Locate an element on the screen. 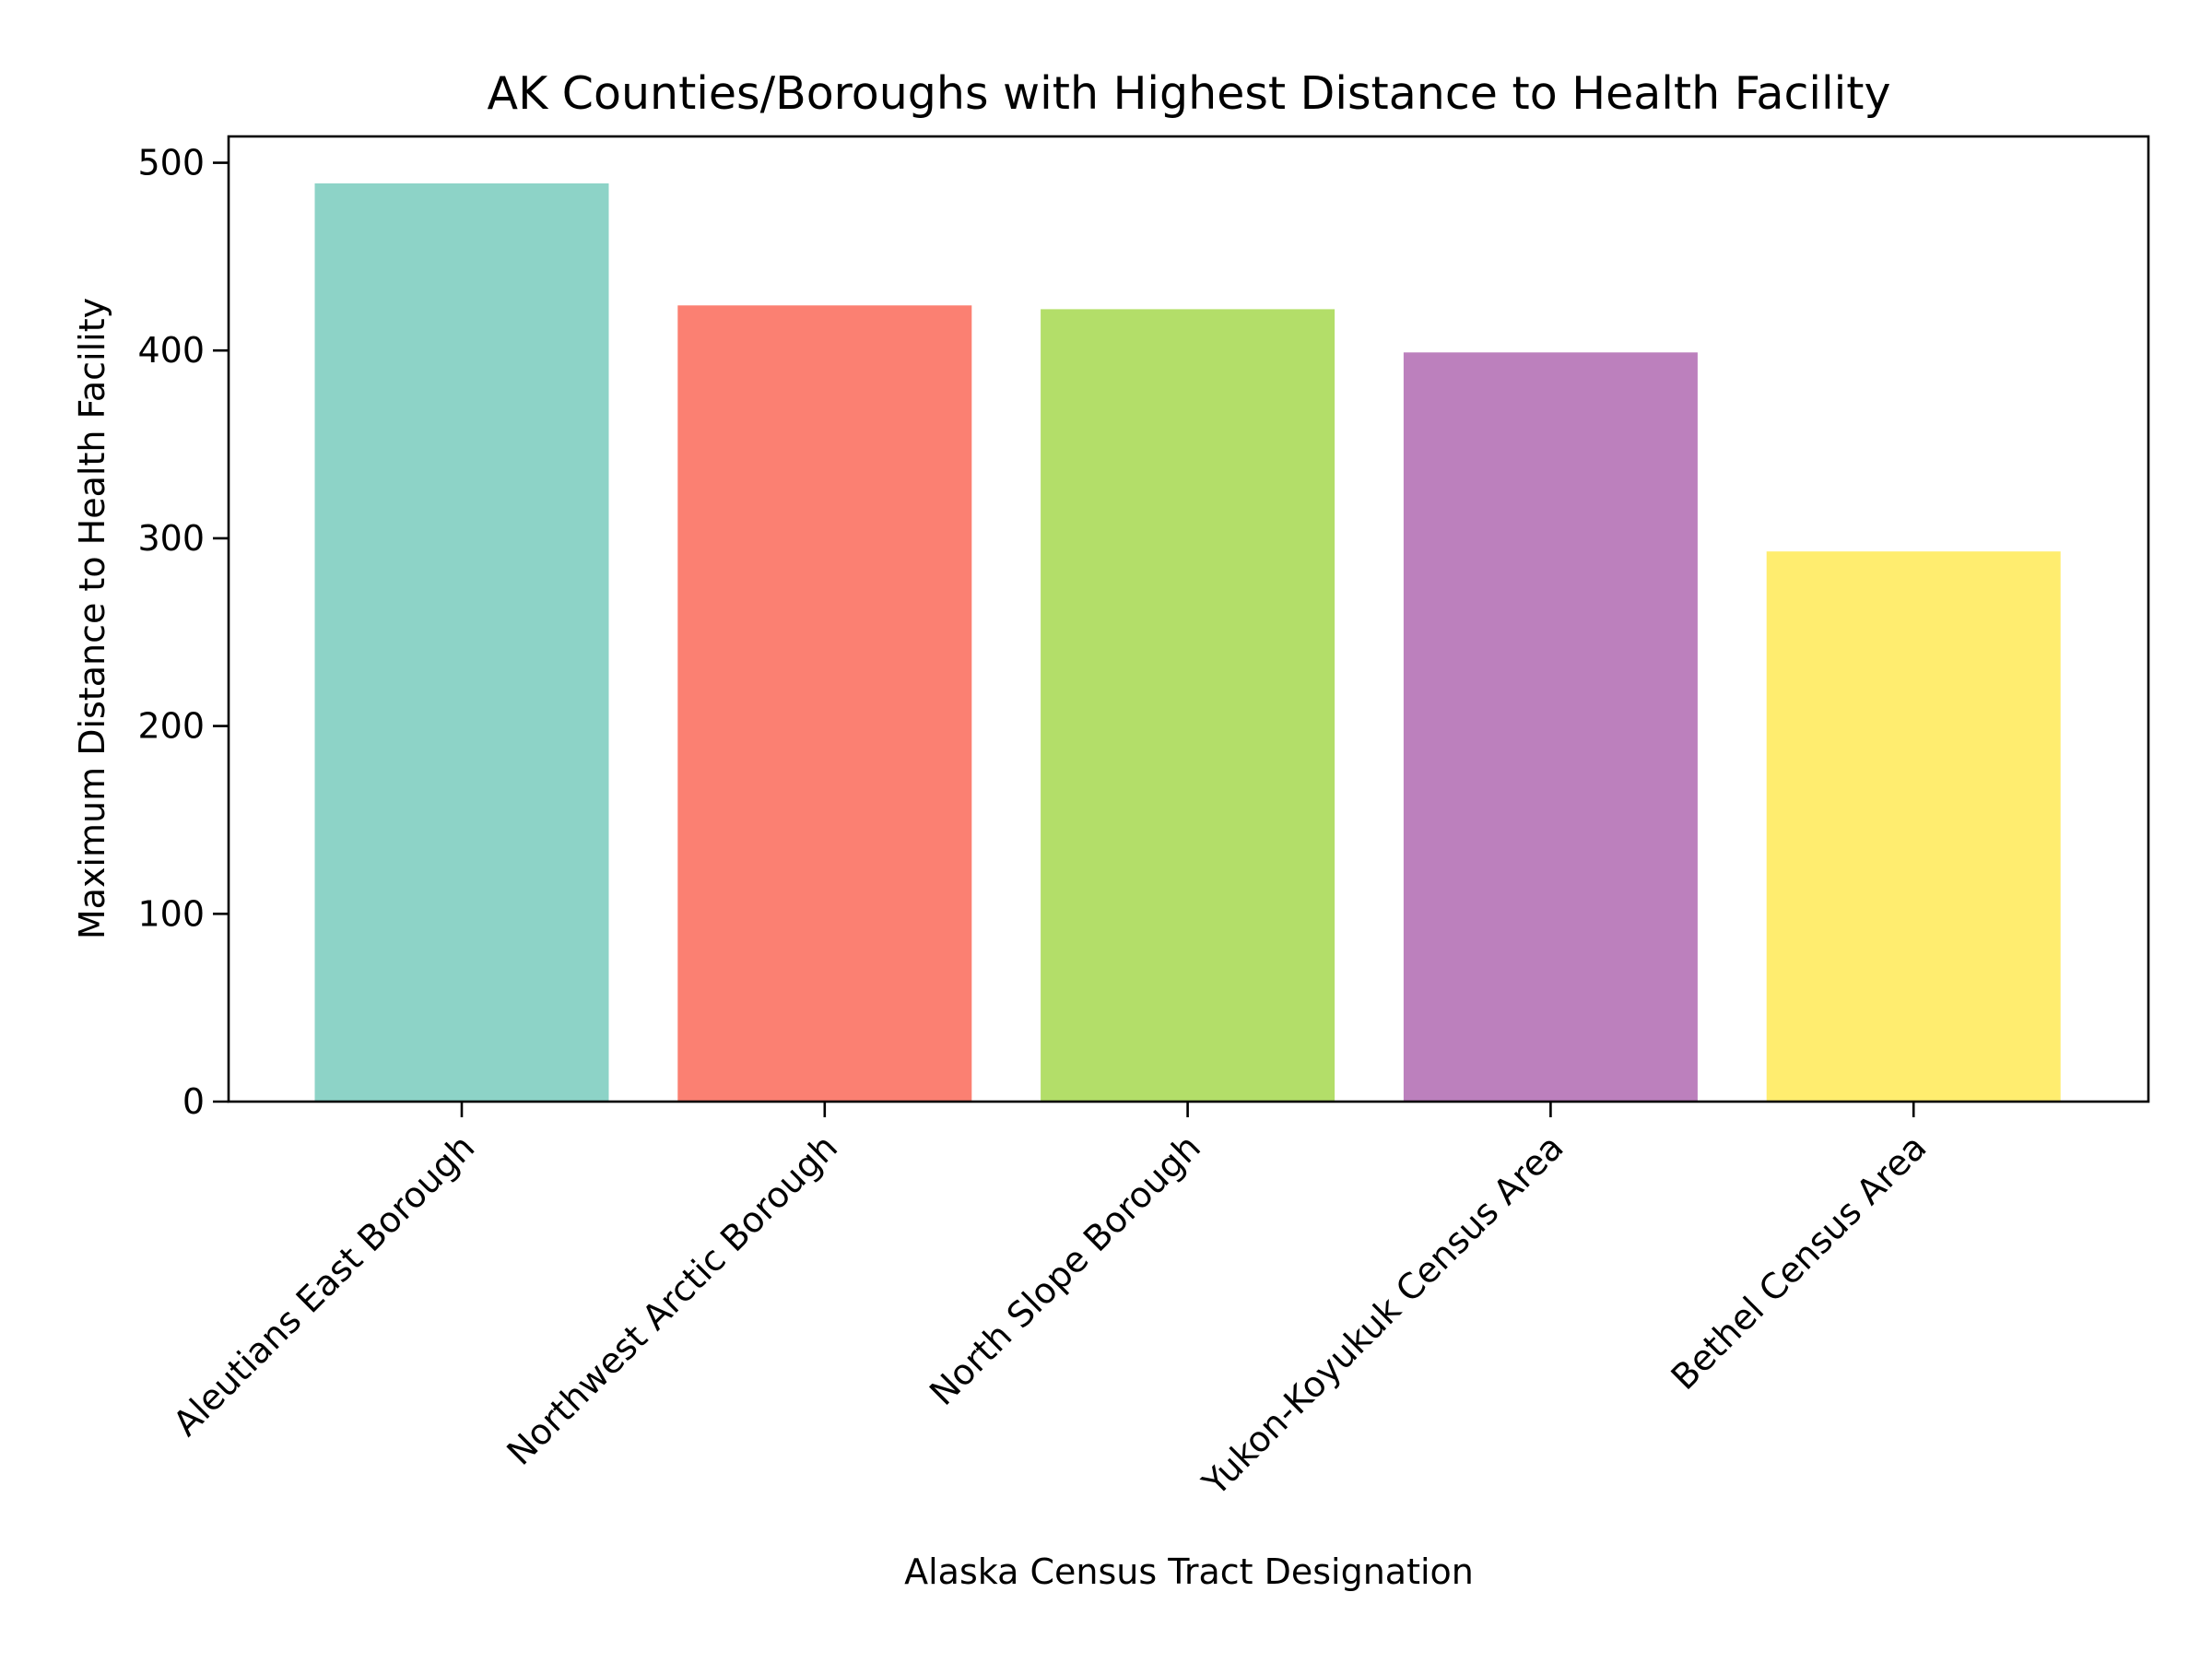  y-tick-label: 300 is located at coordinates (171, 538).